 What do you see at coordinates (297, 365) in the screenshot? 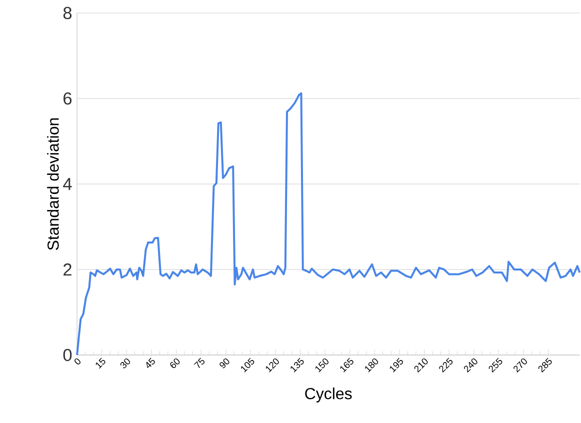
I see `x-tick-label: 135` at bounding box center [297, 365].